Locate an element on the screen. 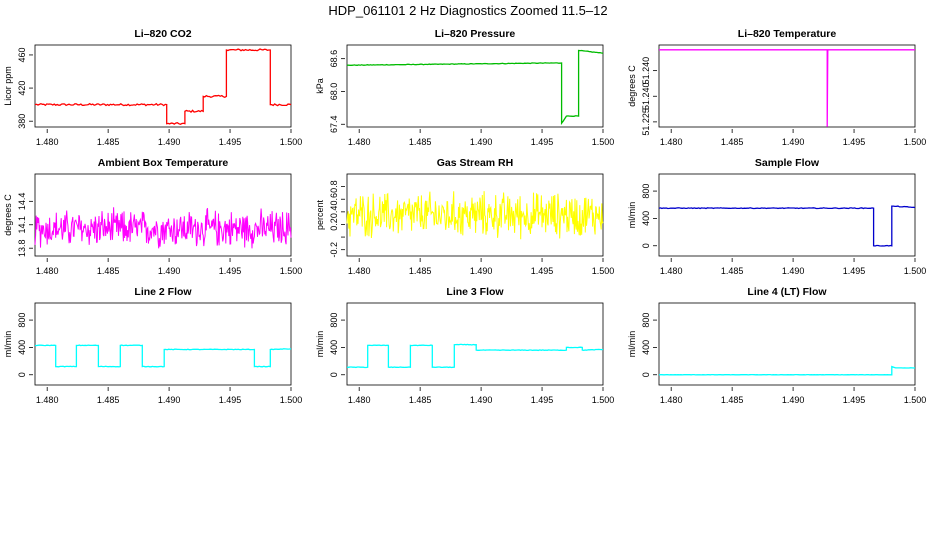  y-tick-label: 68.6 is located at coordinates (334, 59).